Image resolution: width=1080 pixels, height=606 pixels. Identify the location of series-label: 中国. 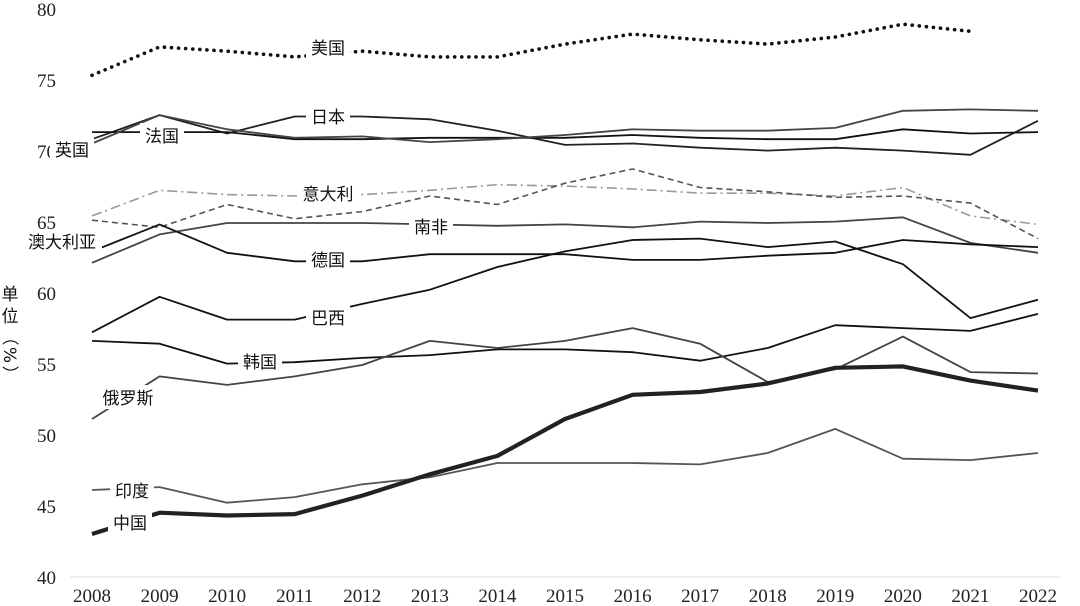
(130, 524).